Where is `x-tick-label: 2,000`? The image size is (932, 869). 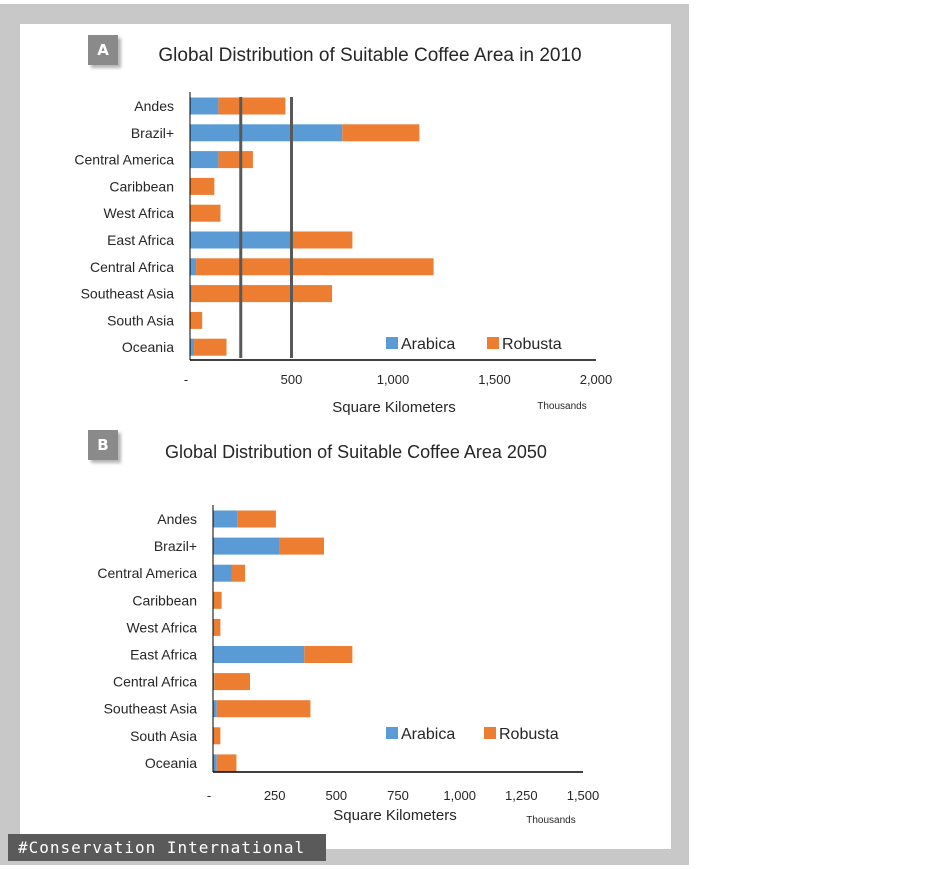
x-tick-label: 2,000 is located at coordinates (596, 379).